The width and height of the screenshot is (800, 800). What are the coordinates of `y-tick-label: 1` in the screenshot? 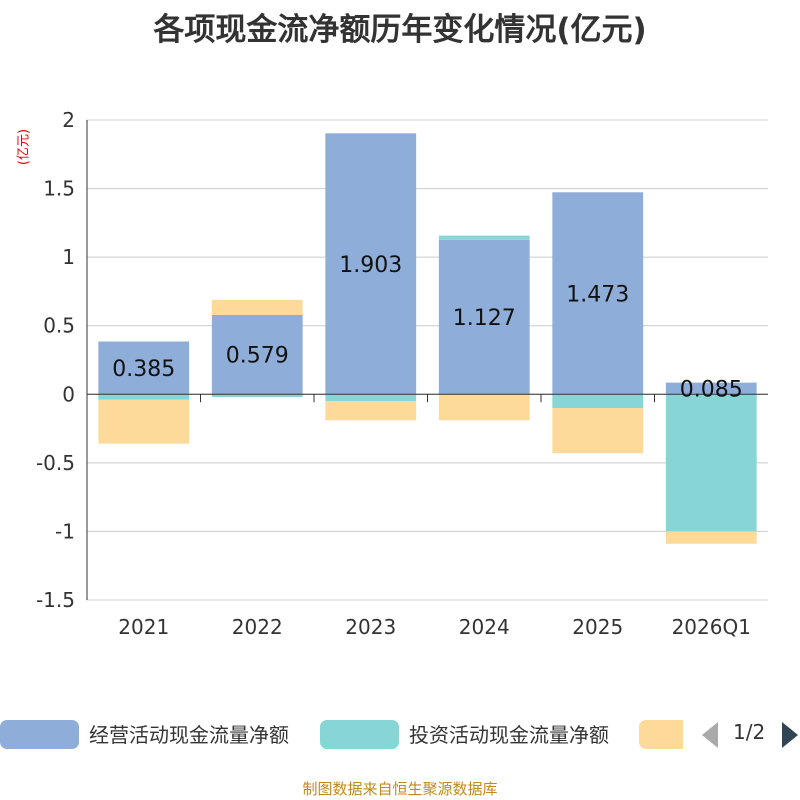 It's located at (68, 257).